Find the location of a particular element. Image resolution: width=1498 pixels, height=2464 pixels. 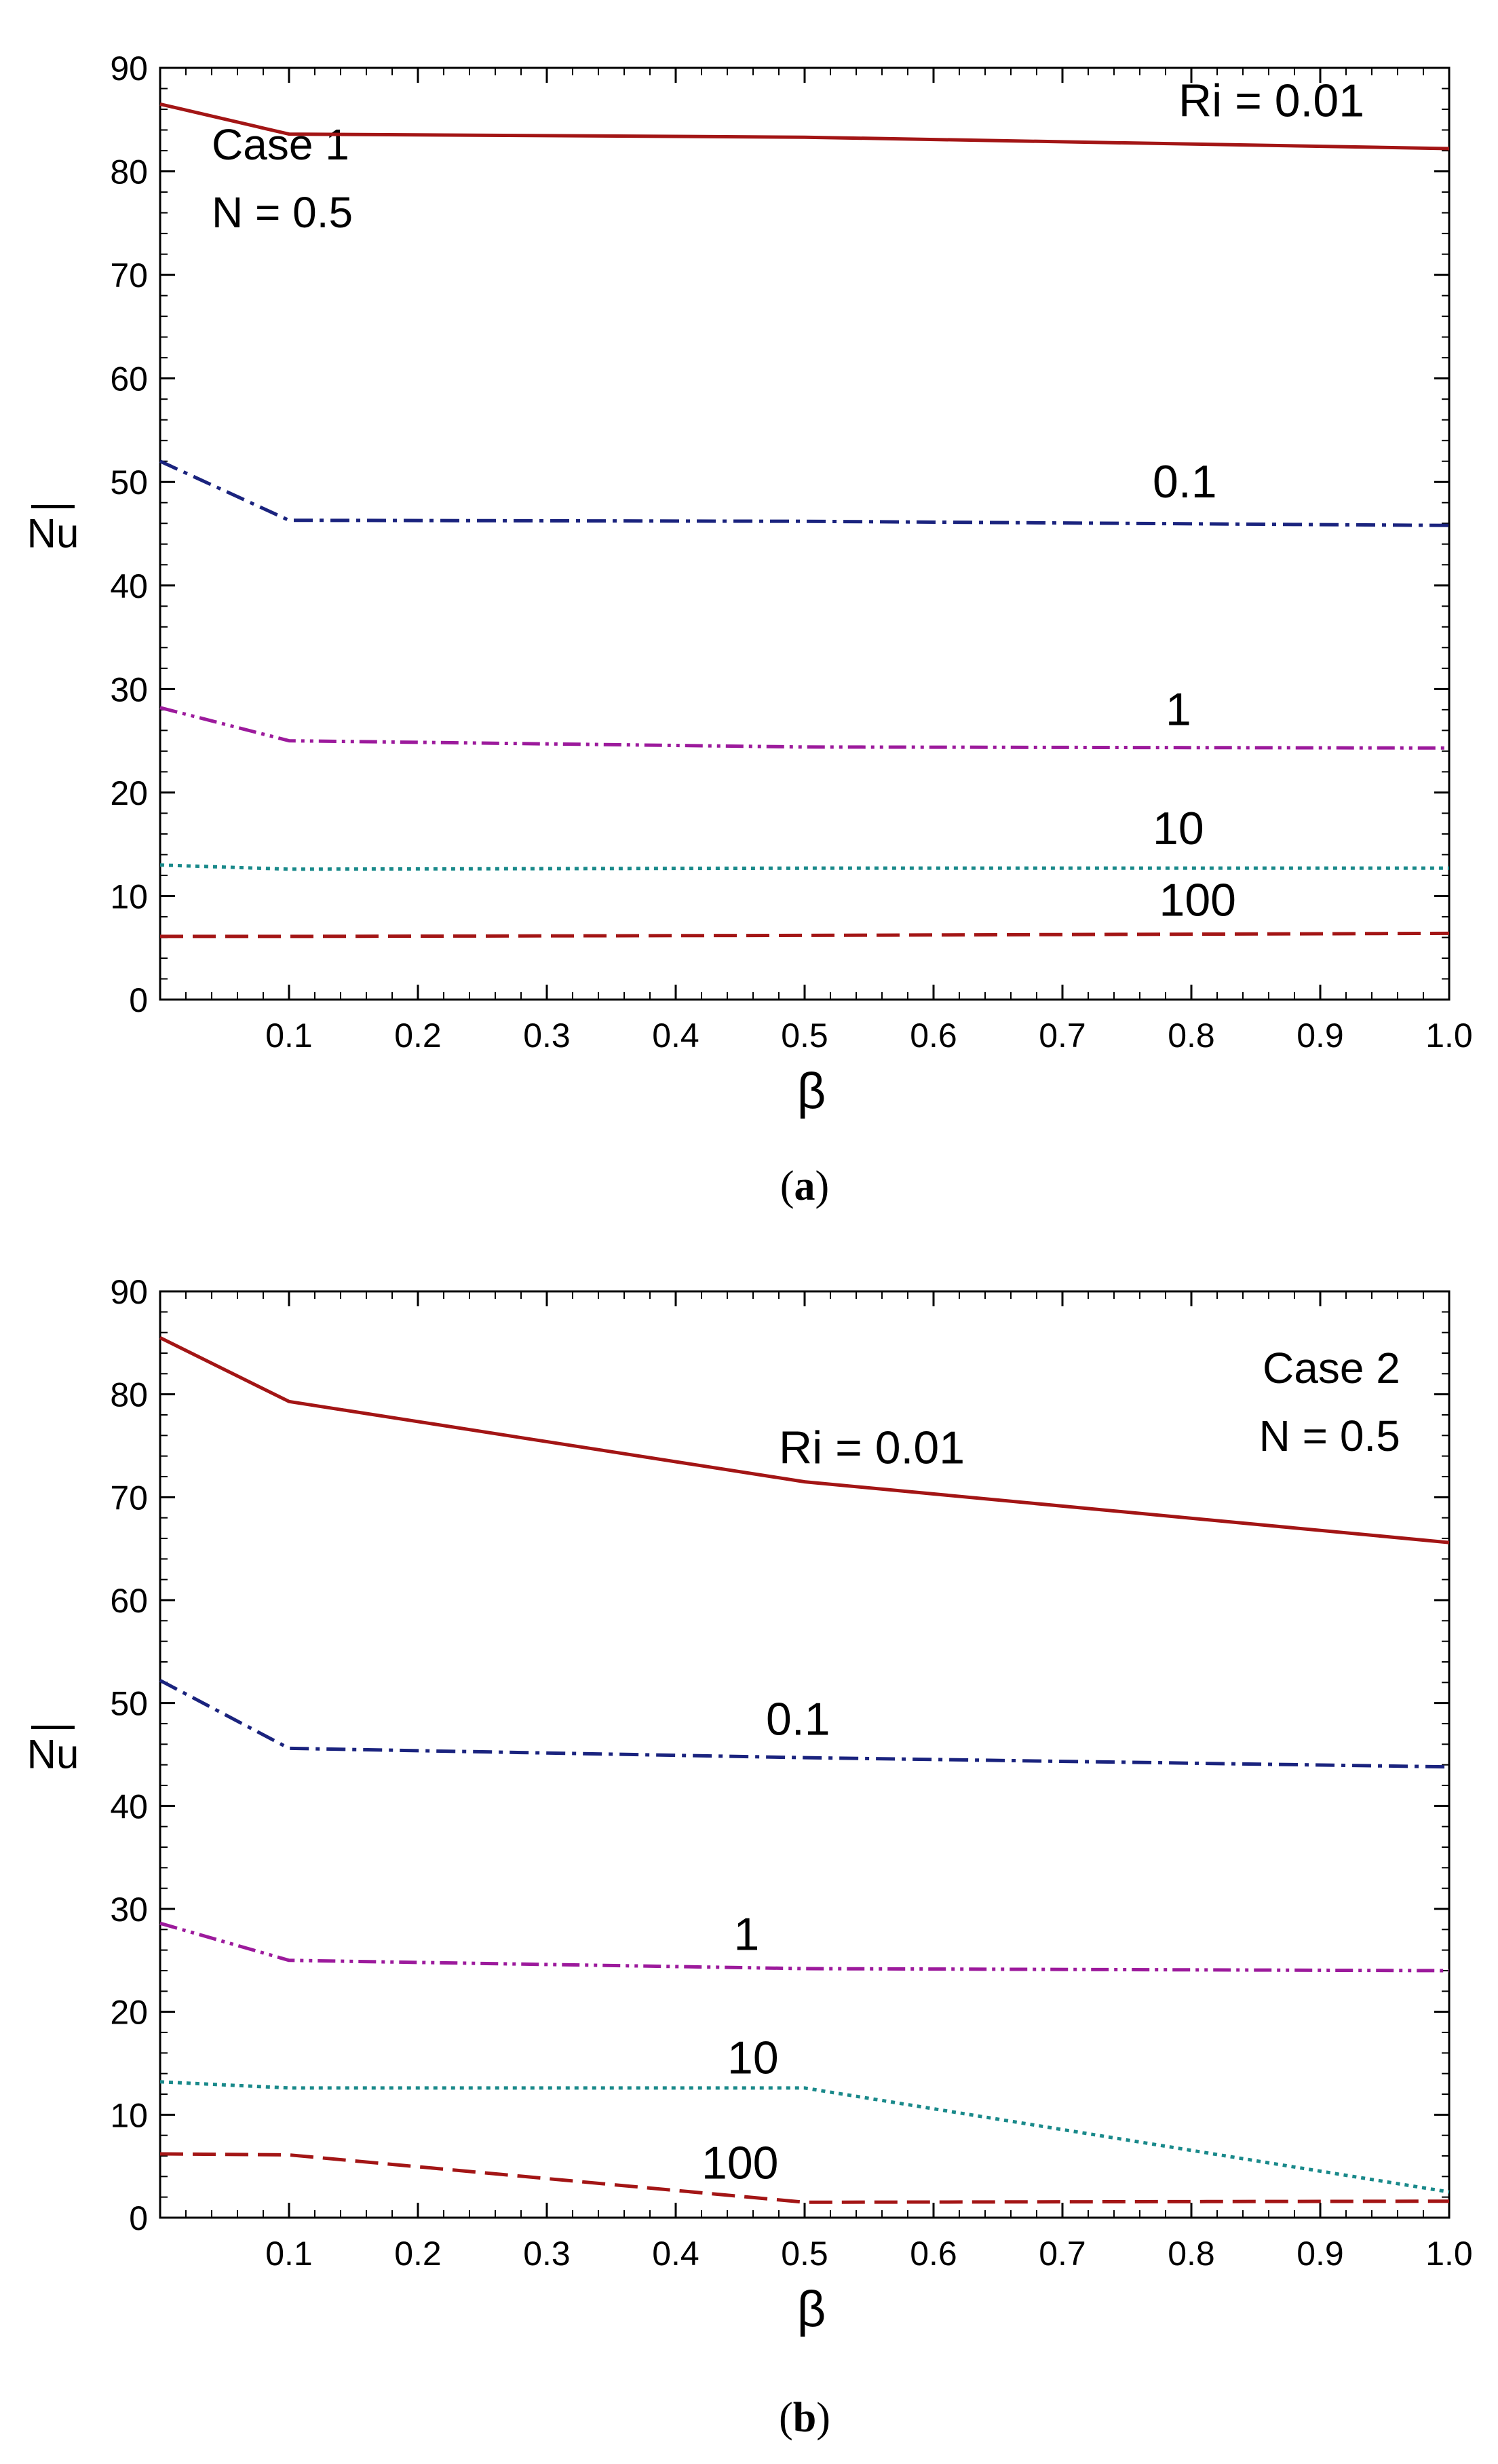

panel-caption: (a) is located at coordinates (804, 1186).